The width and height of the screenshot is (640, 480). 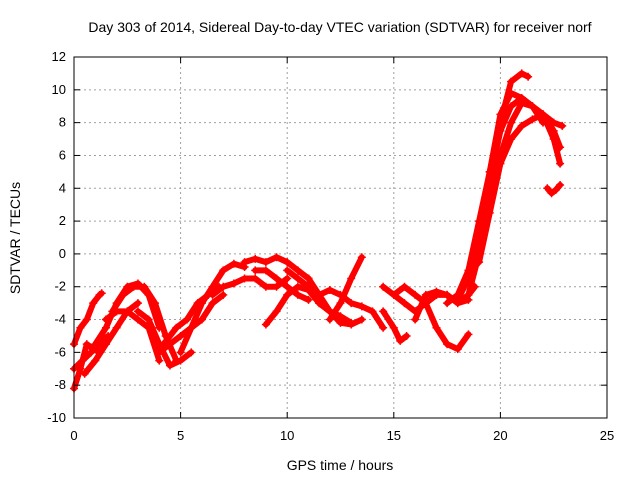 What do you see at coordinates (60, 286) in the screenshot?
I see `y-tick-label: -2` at bounding box center [60, 286].